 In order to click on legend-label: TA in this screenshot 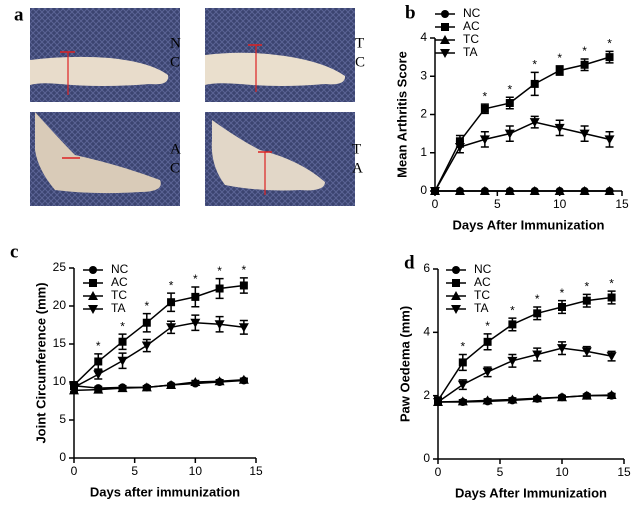, I will do `click(118, 308)`.